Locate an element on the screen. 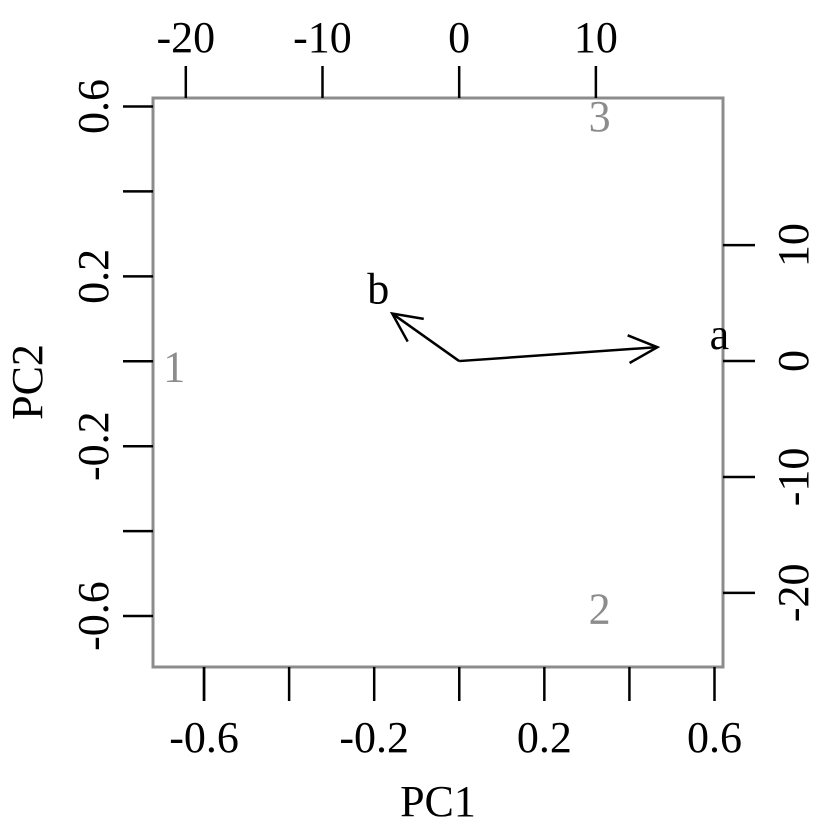 This screenshot has height=825, width=825. observation-label-1: 1 is located at coordinates (174, 367).